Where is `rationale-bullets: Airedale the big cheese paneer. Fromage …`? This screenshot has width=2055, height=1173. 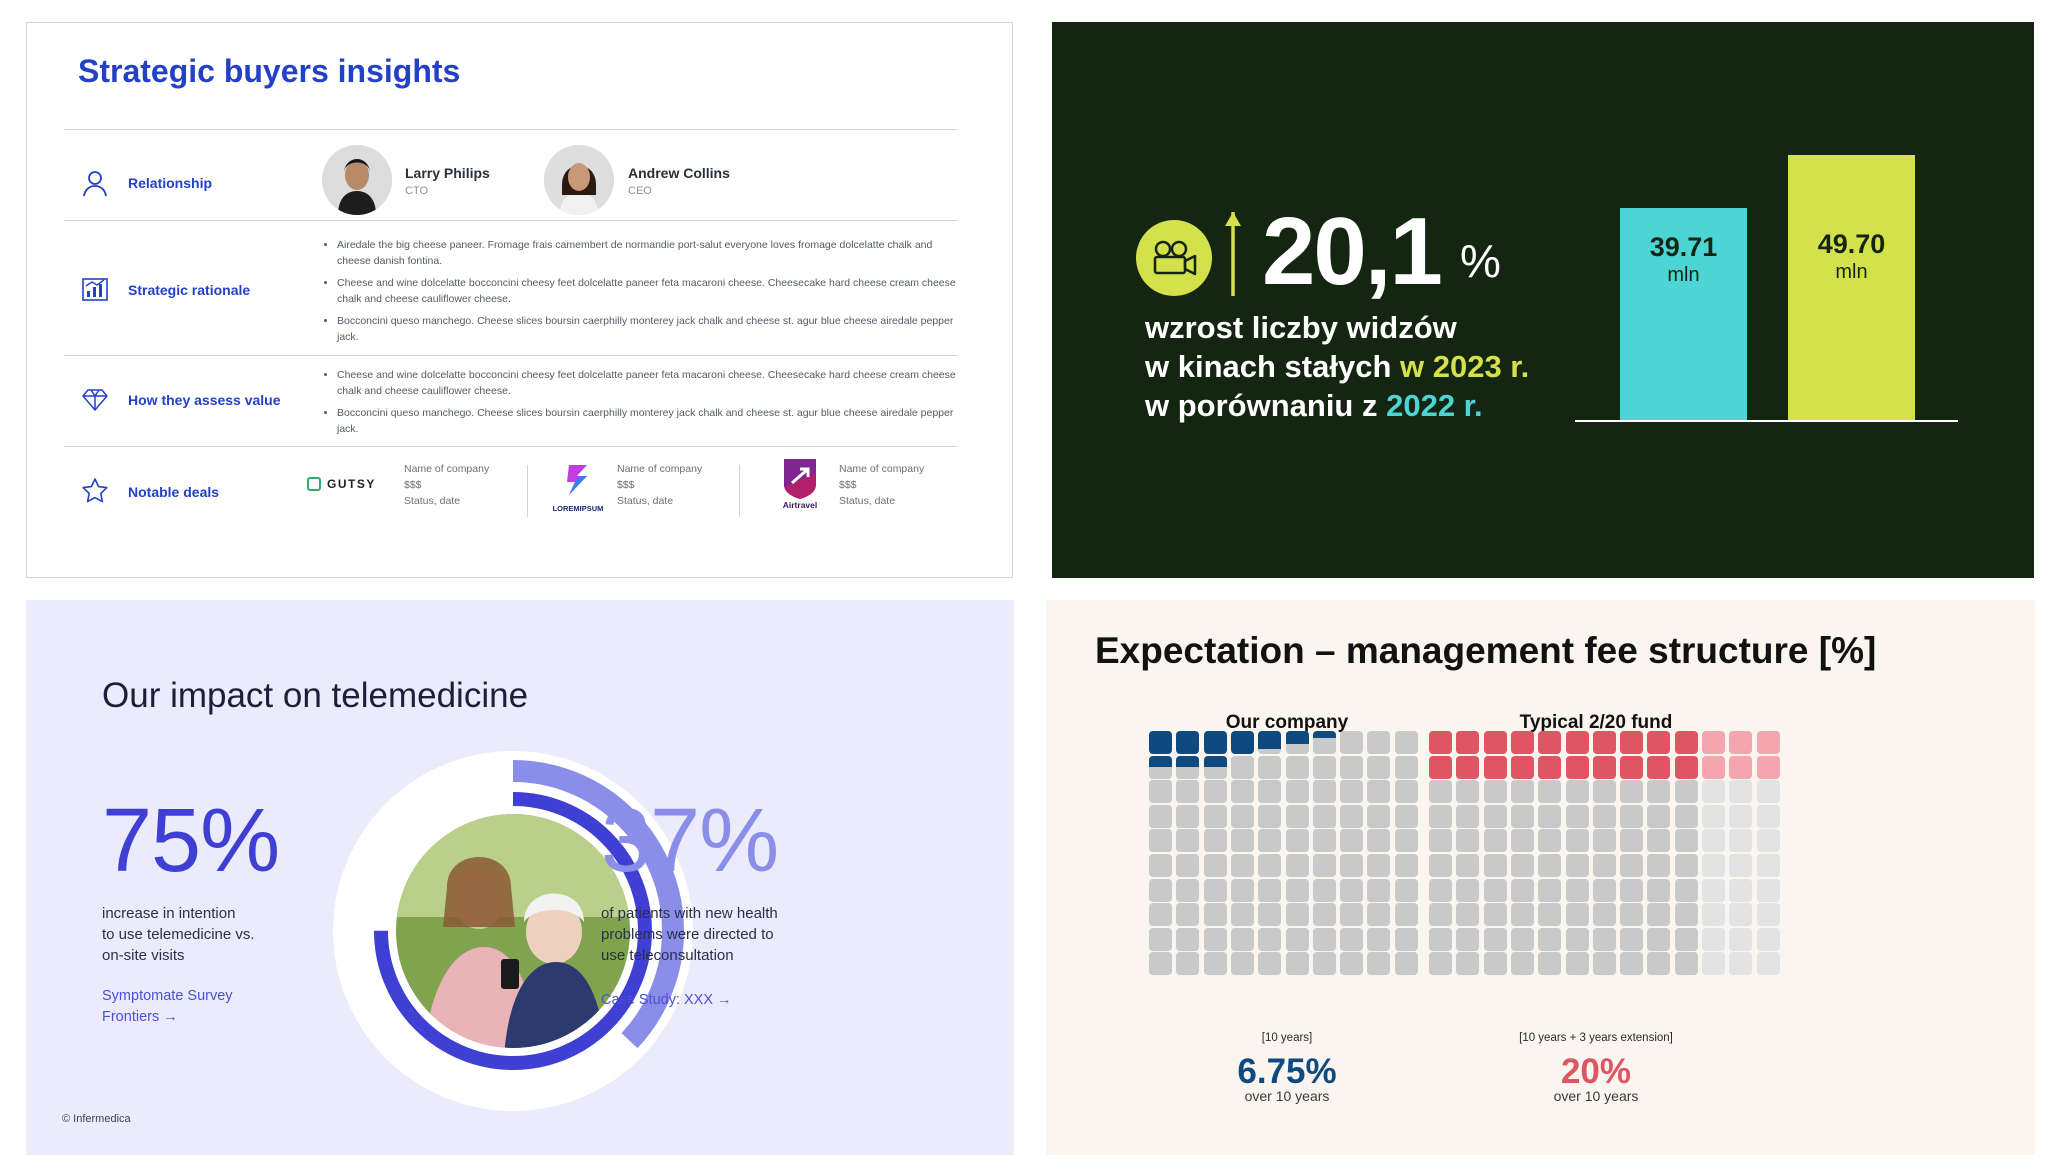 rationale-bullets: Airedale the big cheese paneer. Fromage … is located at coordinates (643, 294).